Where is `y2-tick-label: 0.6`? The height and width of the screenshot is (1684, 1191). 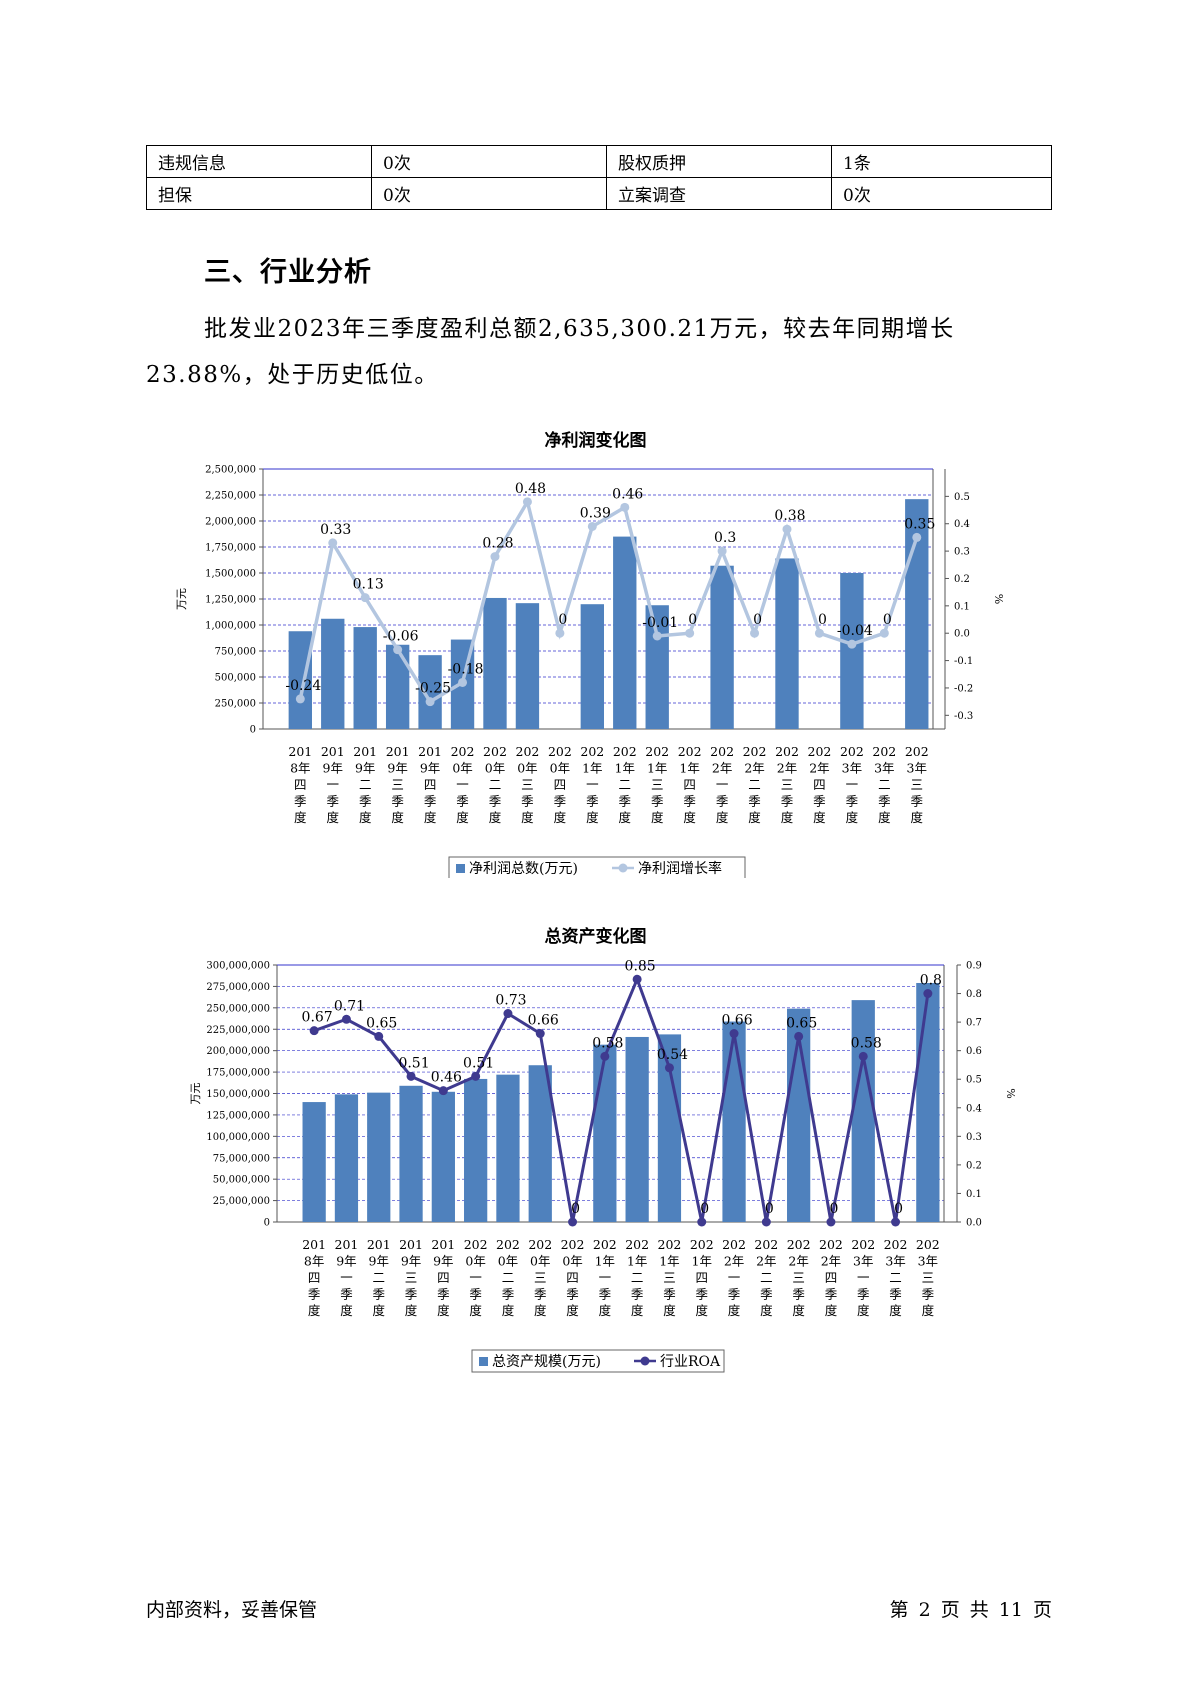 y2-tick-label: 0.6 is located at coordinates (974, 1051).